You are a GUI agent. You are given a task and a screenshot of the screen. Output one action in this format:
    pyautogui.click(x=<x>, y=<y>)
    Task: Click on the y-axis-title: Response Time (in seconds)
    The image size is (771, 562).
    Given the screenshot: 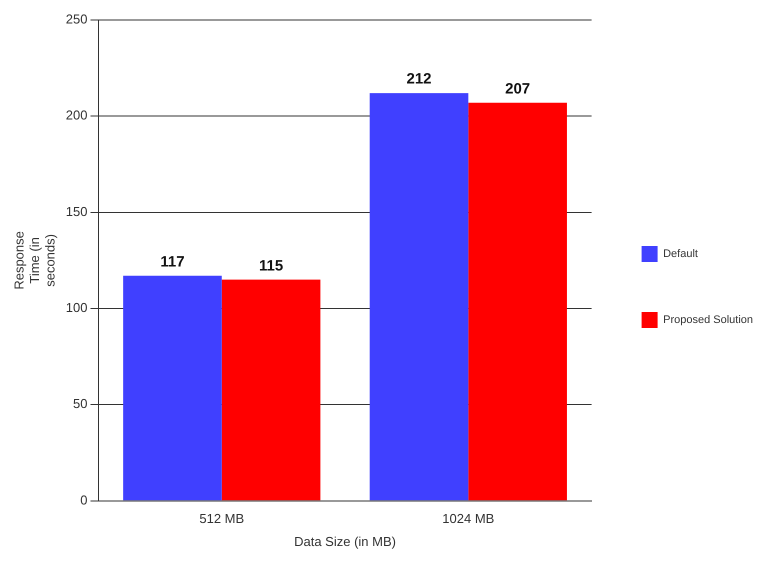 What is the action you would take?
    pyautogui.click(x=34, y=260)
    